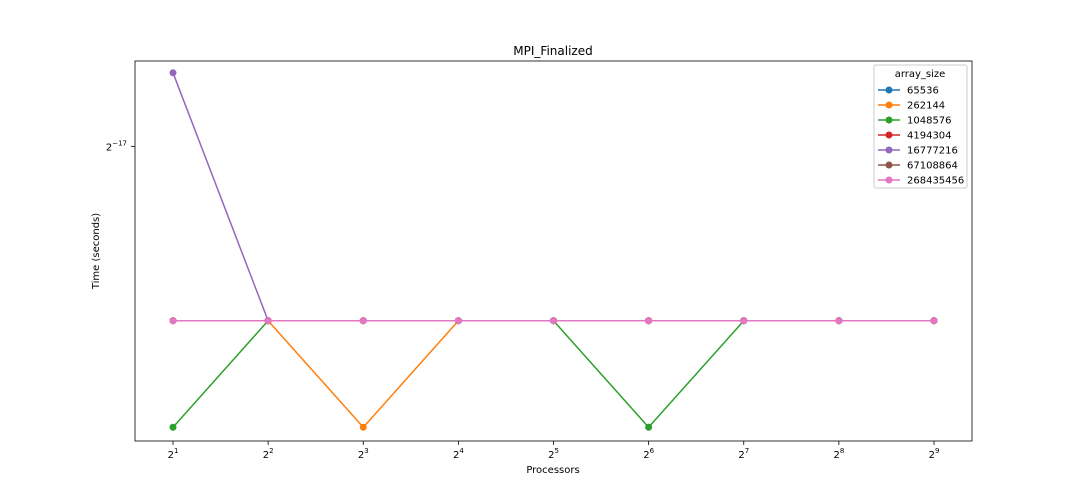  Describe the element at coordinates (268, 454) in the screenshot. I see `x-tick-label: 22` at that location.